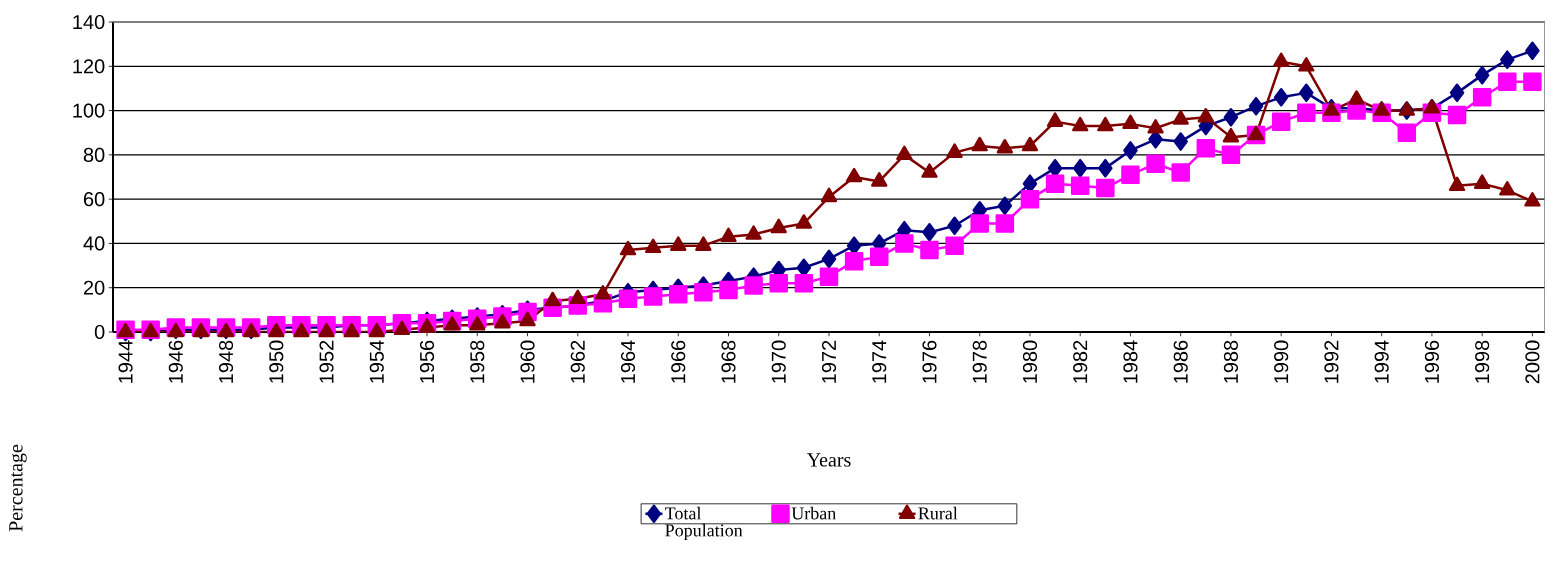 This screenshot has width=1559, height=563. Describe the element at coordinates (94, 154) in the screenshot. I see `y-tick-label: 80` at that location.